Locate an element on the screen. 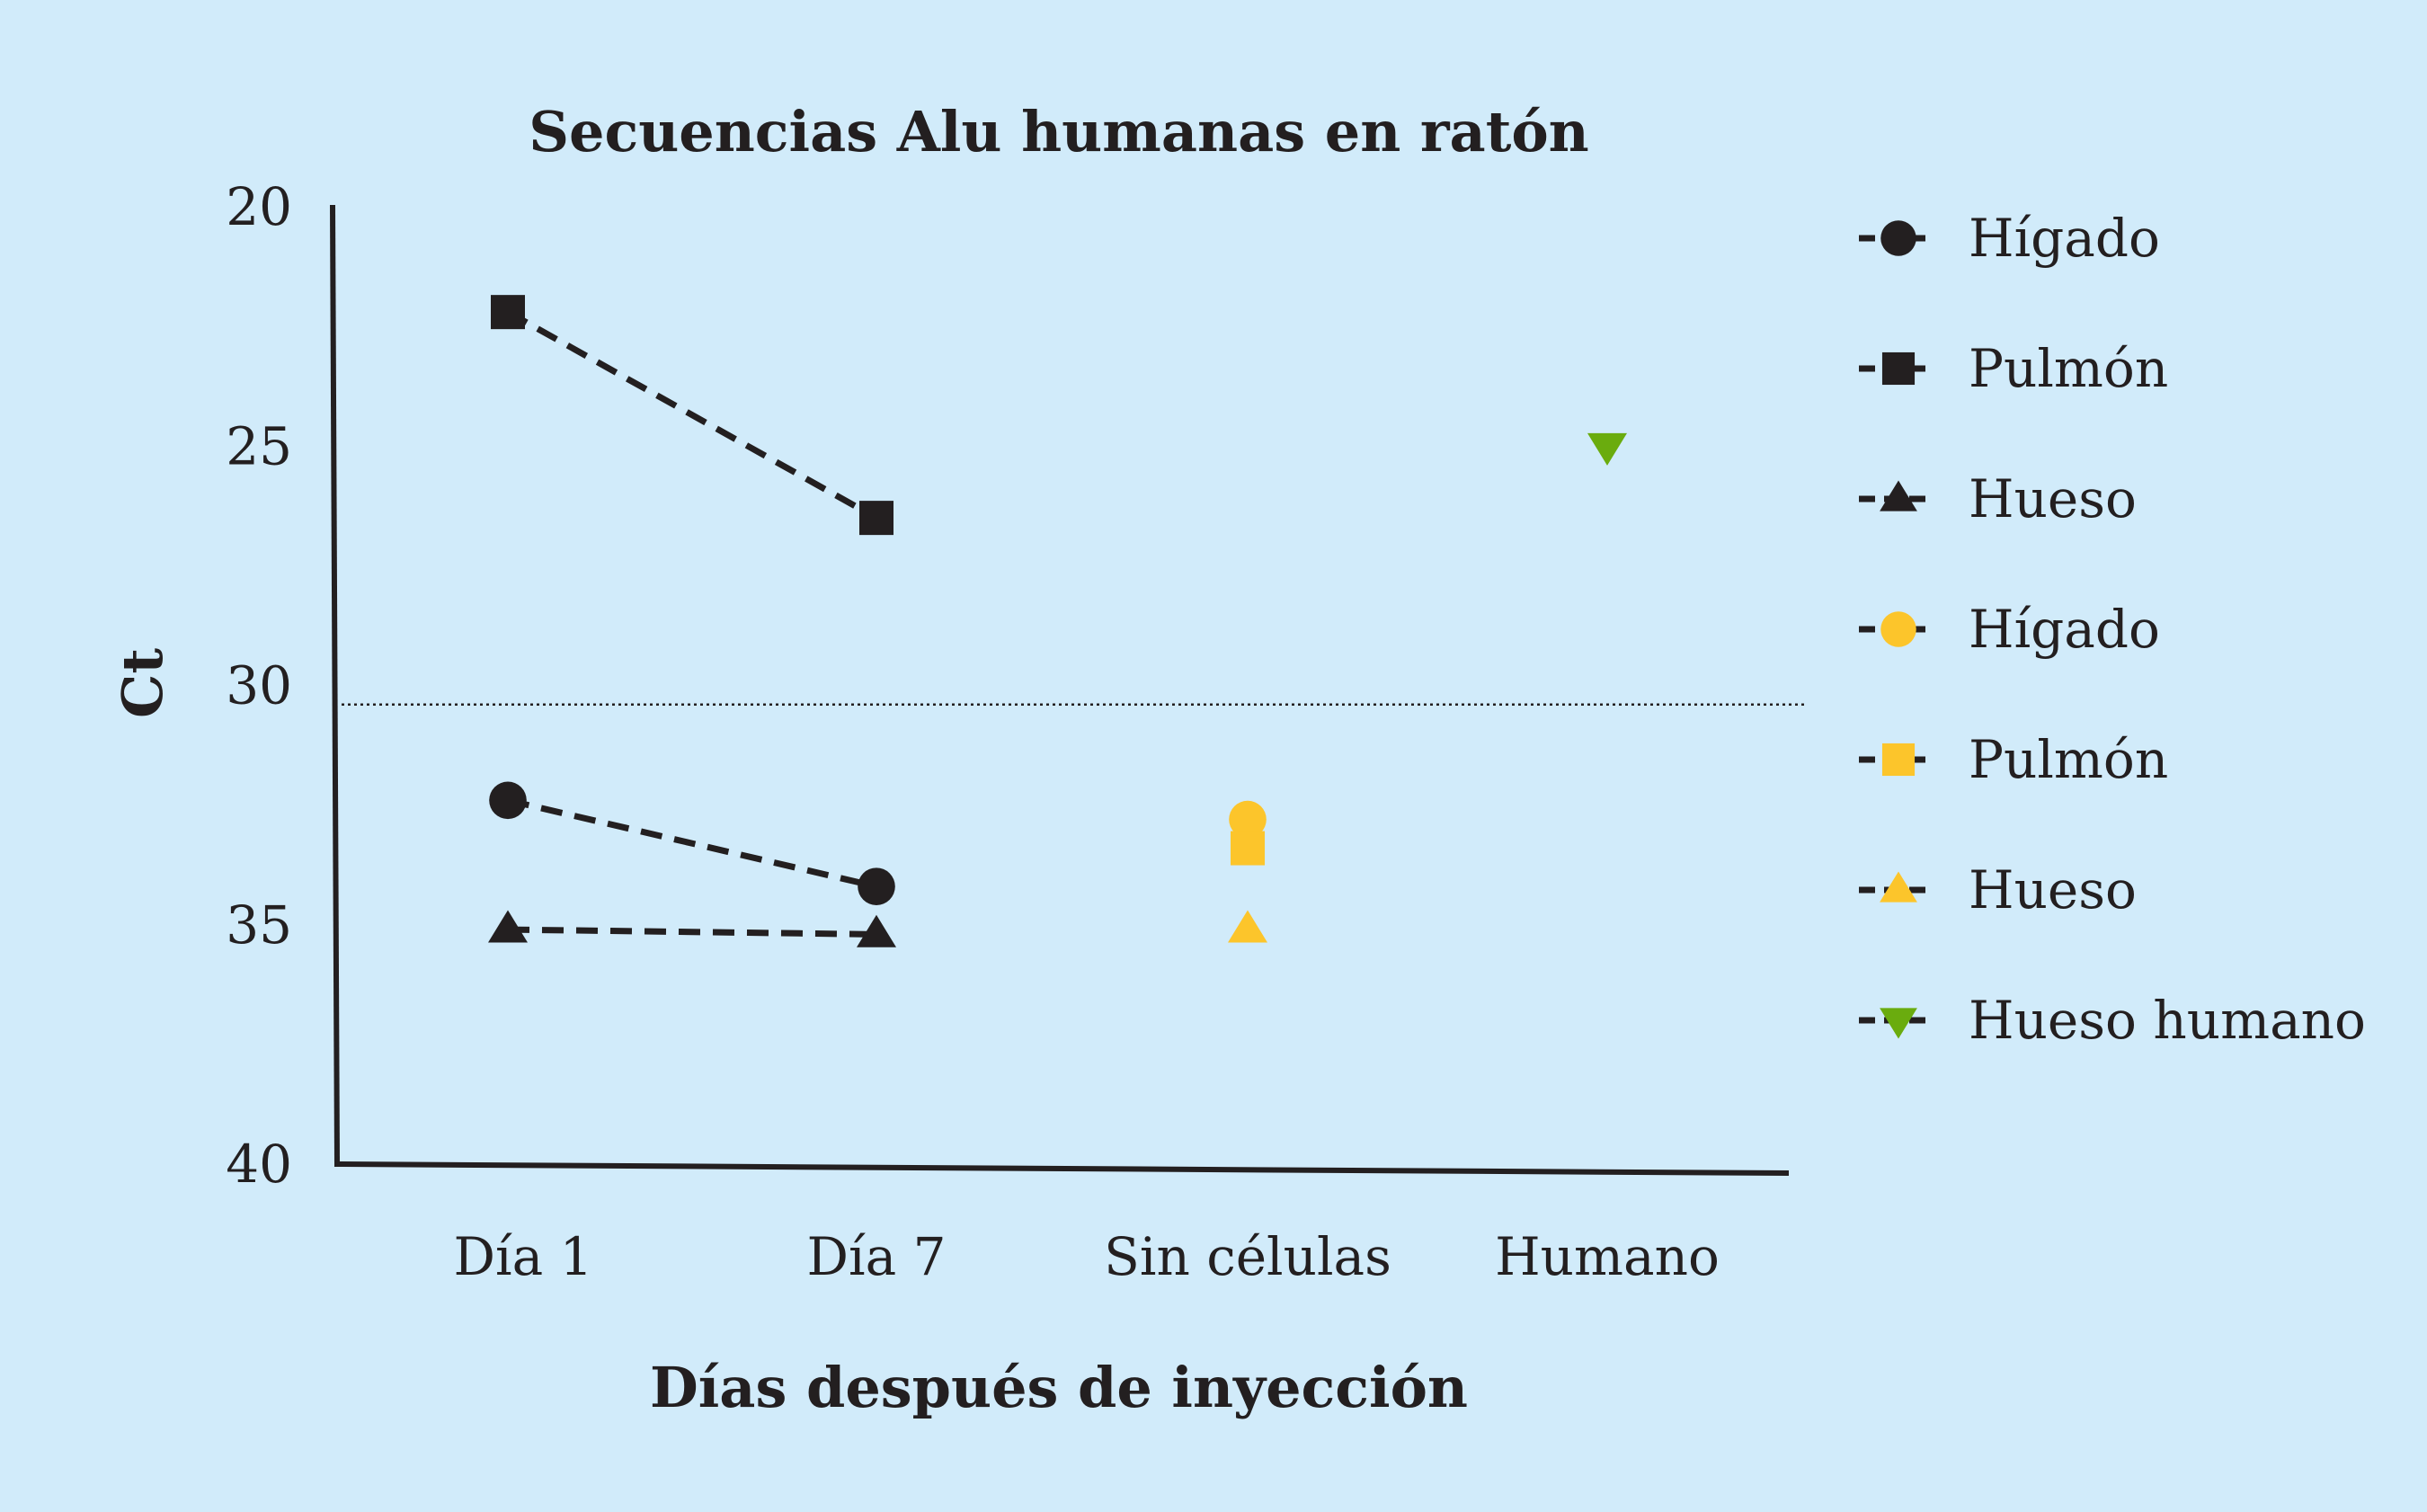 This screenshot has height=1512, width=2427. y-tick-label: 40 is located at coordinates (259, 1164).